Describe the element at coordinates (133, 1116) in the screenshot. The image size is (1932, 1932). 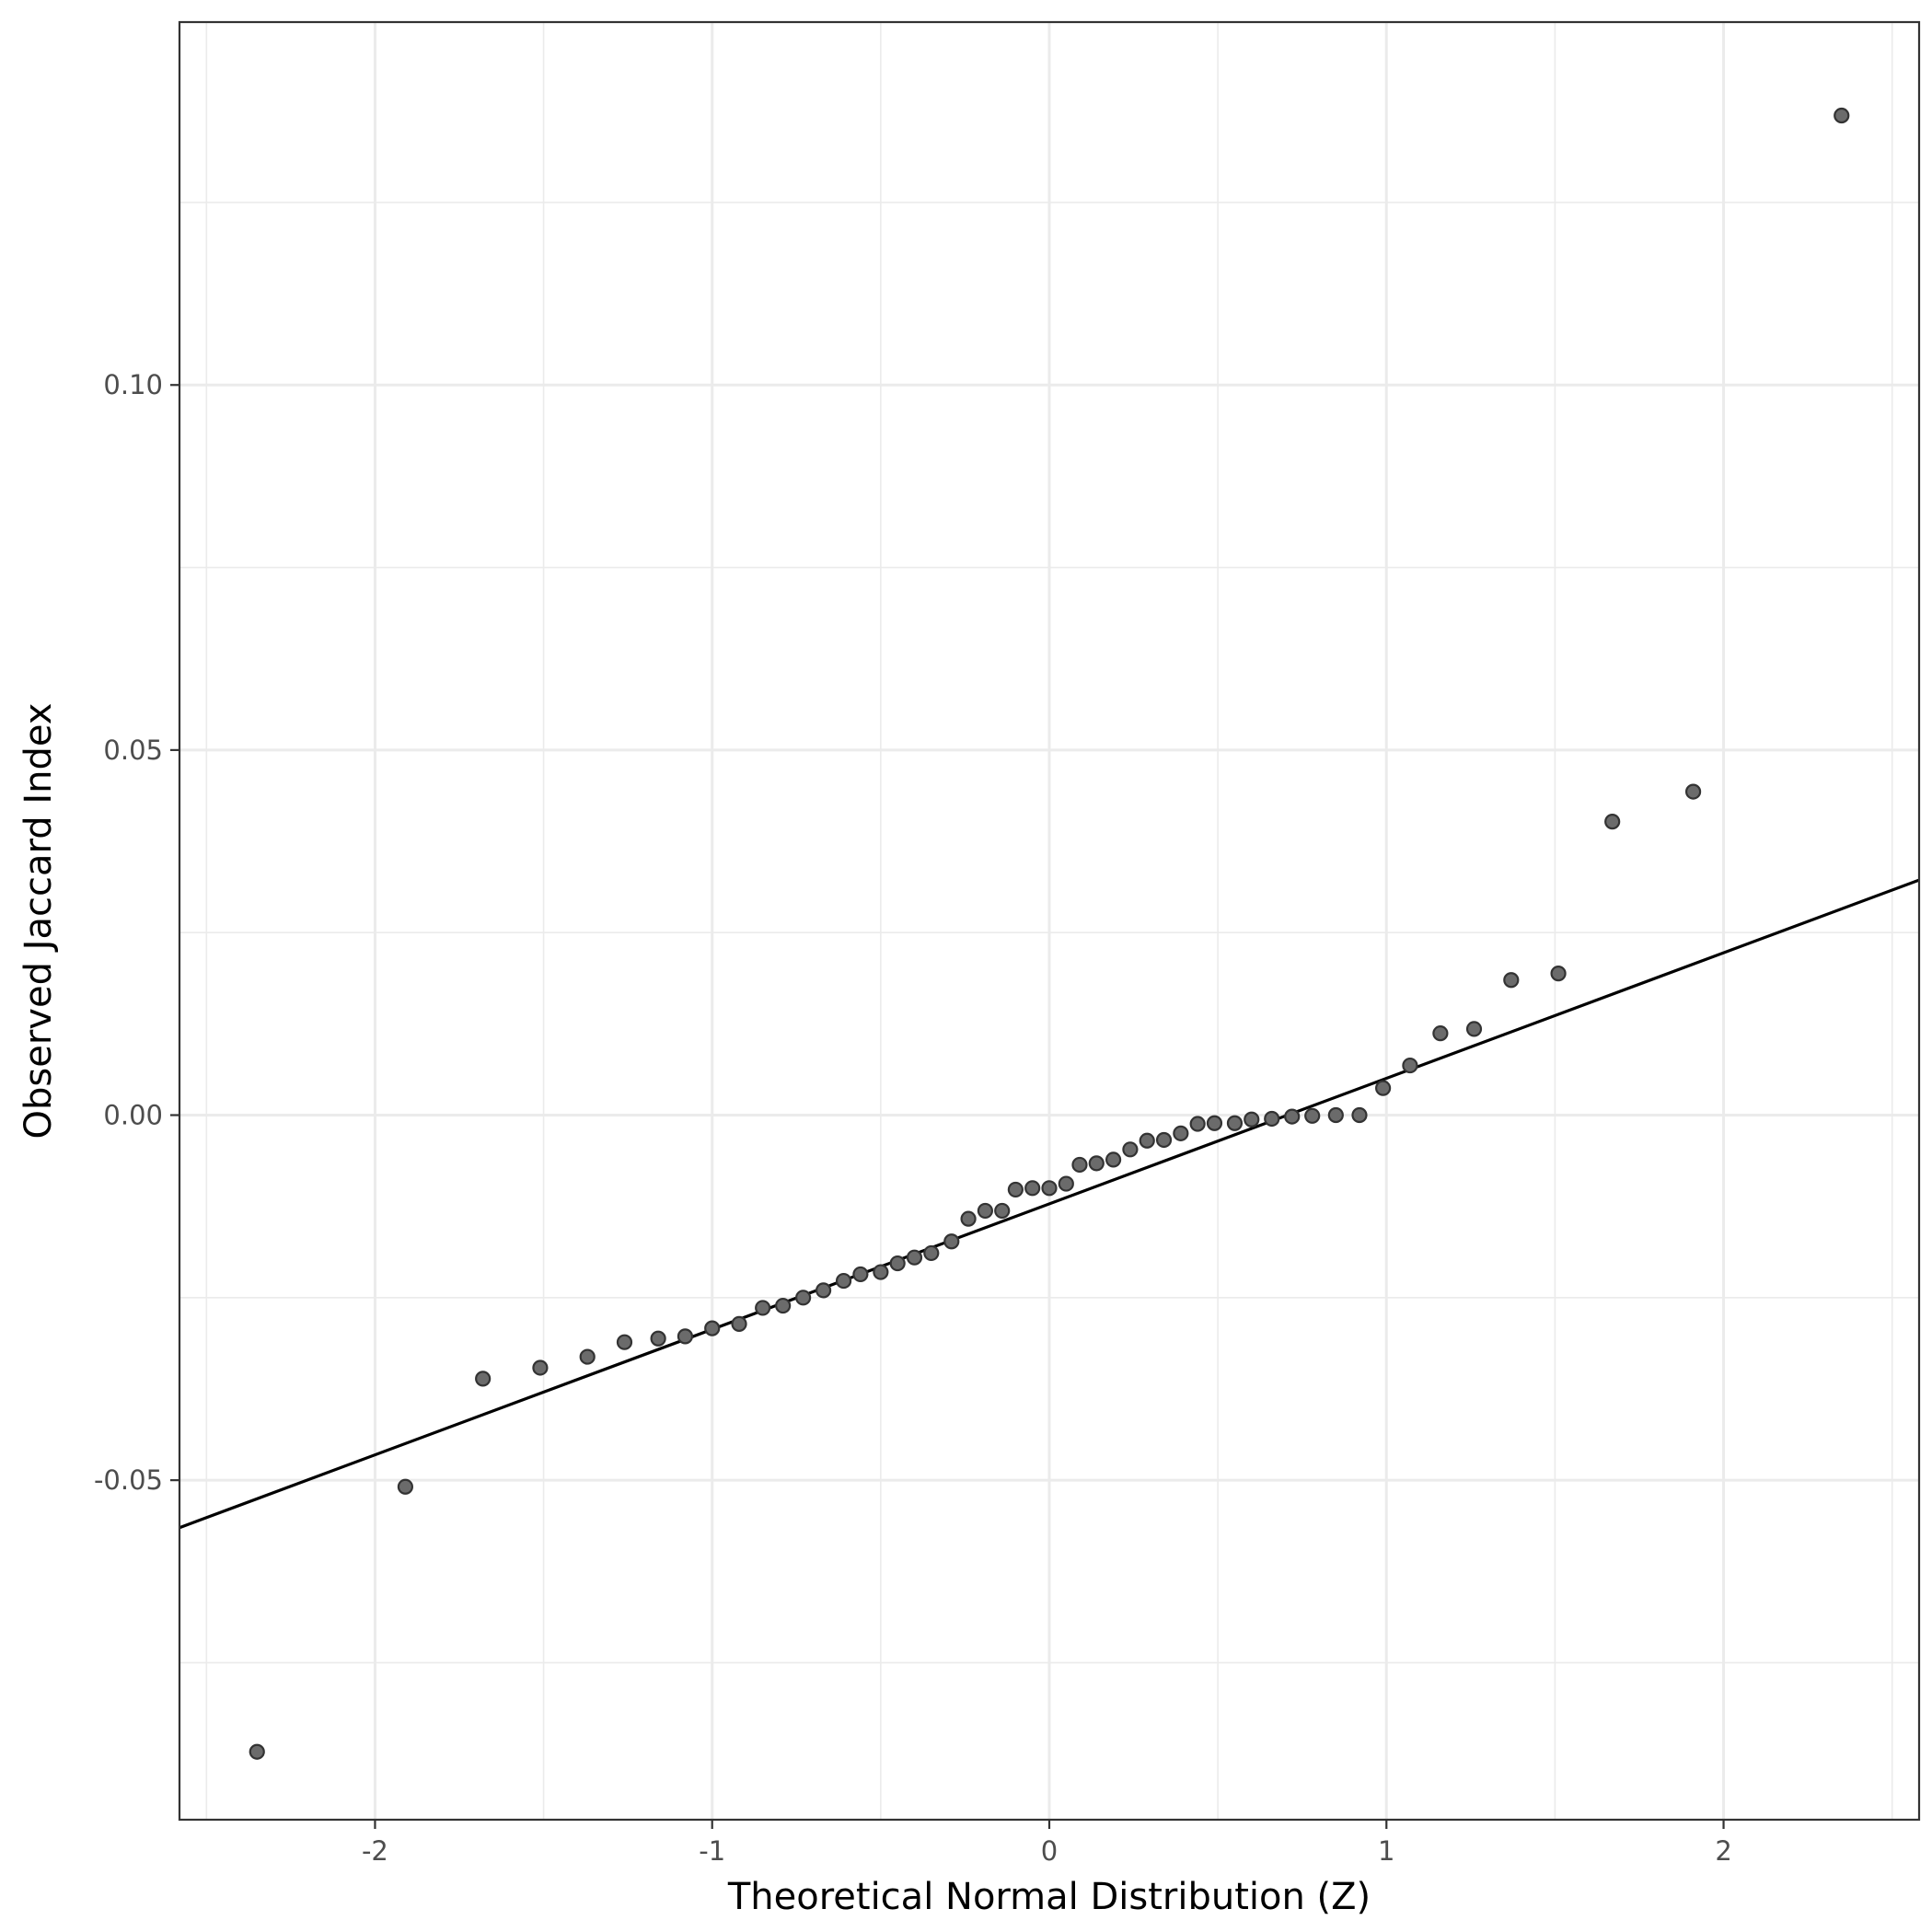
I see `y-tick-label: 0.00` at that location.